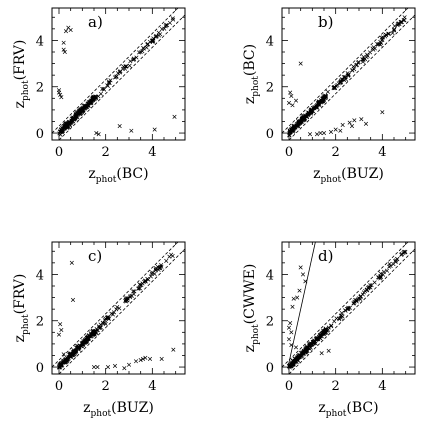  I want to click on x-axis-label-main: z, so click(91, 174).